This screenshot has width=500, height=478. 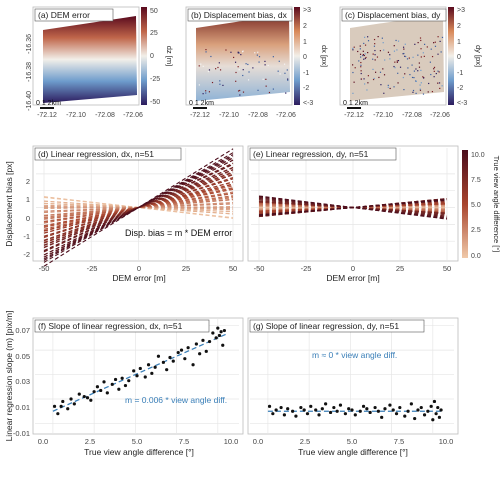 What do you see at coordinates (400, 268) in the screenshot?
I see `x-tick-label: 25` at bounding box center [400, 268].